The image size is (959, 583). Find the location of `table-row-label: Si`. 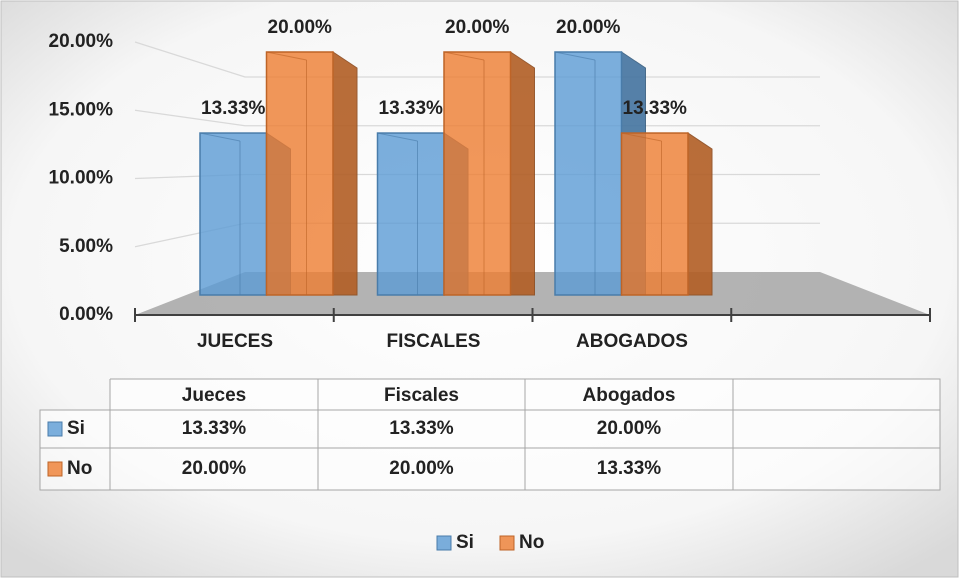

table-row-label: Si is located at coordinates (76, 428).